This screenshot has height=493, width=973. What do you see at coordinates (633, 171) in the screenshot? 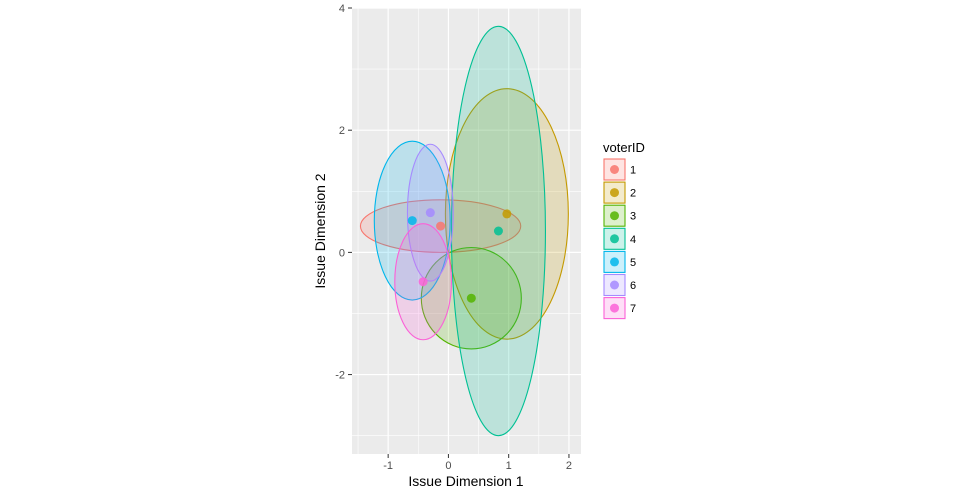
I see `legend-label: 1` at bounding box center [633, 171].